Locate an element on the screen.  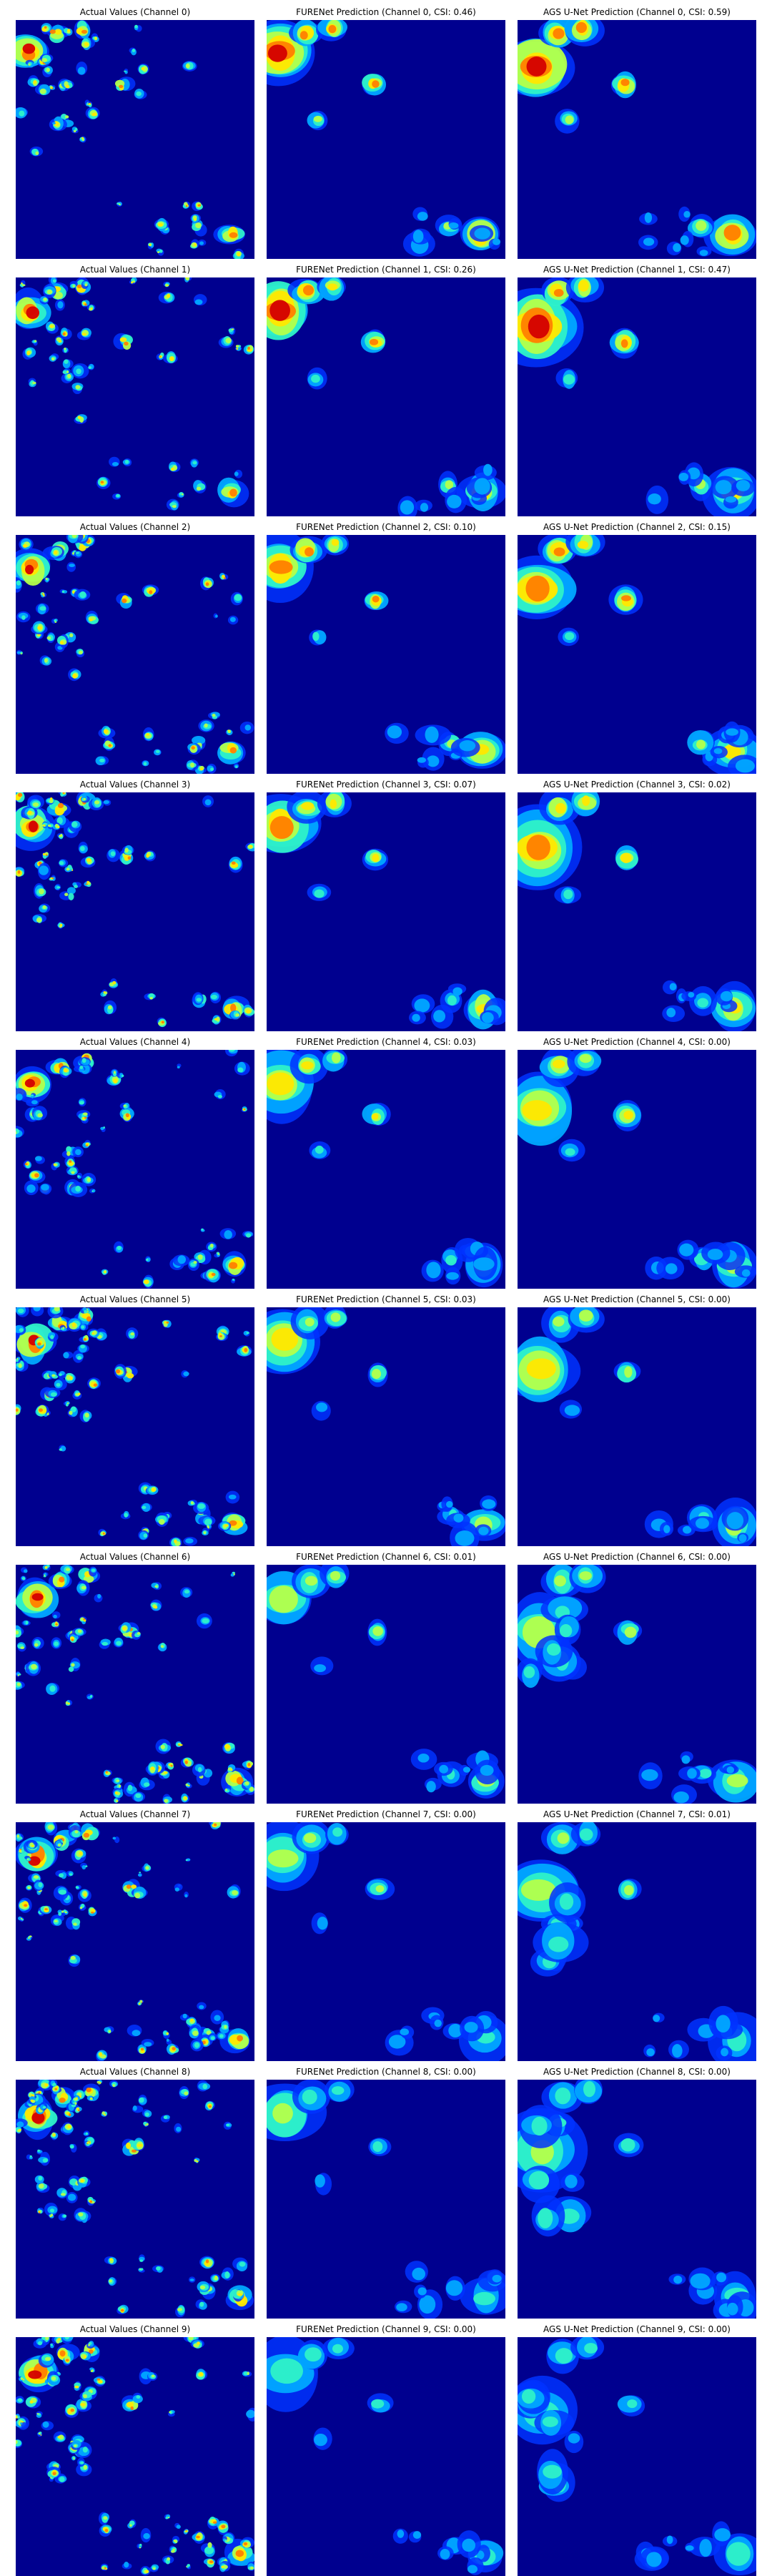
panel-title: Actual Values (Channel 7) is located at coordinates (135, 1814).